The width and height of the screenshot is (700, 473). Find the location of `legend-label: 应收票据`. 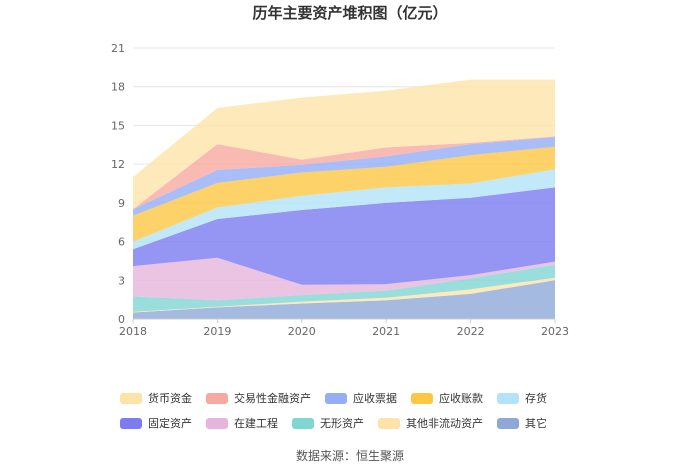

legend-label: 应收票据 is located at coordinates (375, 398).